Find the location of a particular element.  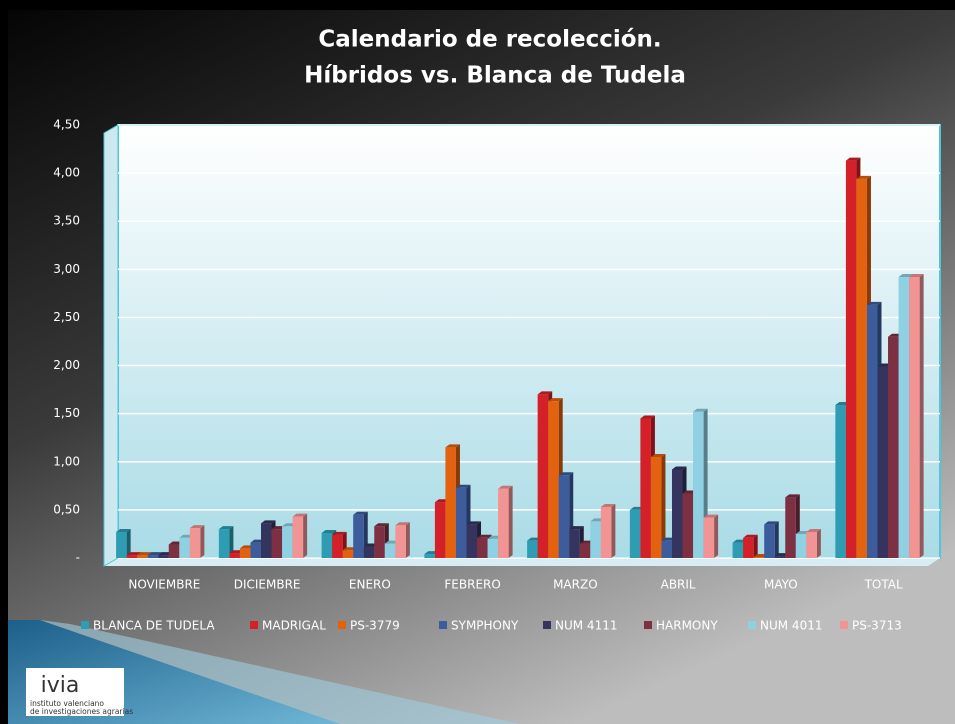

y-tick-label: 1,00 is located at coordinates (66, 461).